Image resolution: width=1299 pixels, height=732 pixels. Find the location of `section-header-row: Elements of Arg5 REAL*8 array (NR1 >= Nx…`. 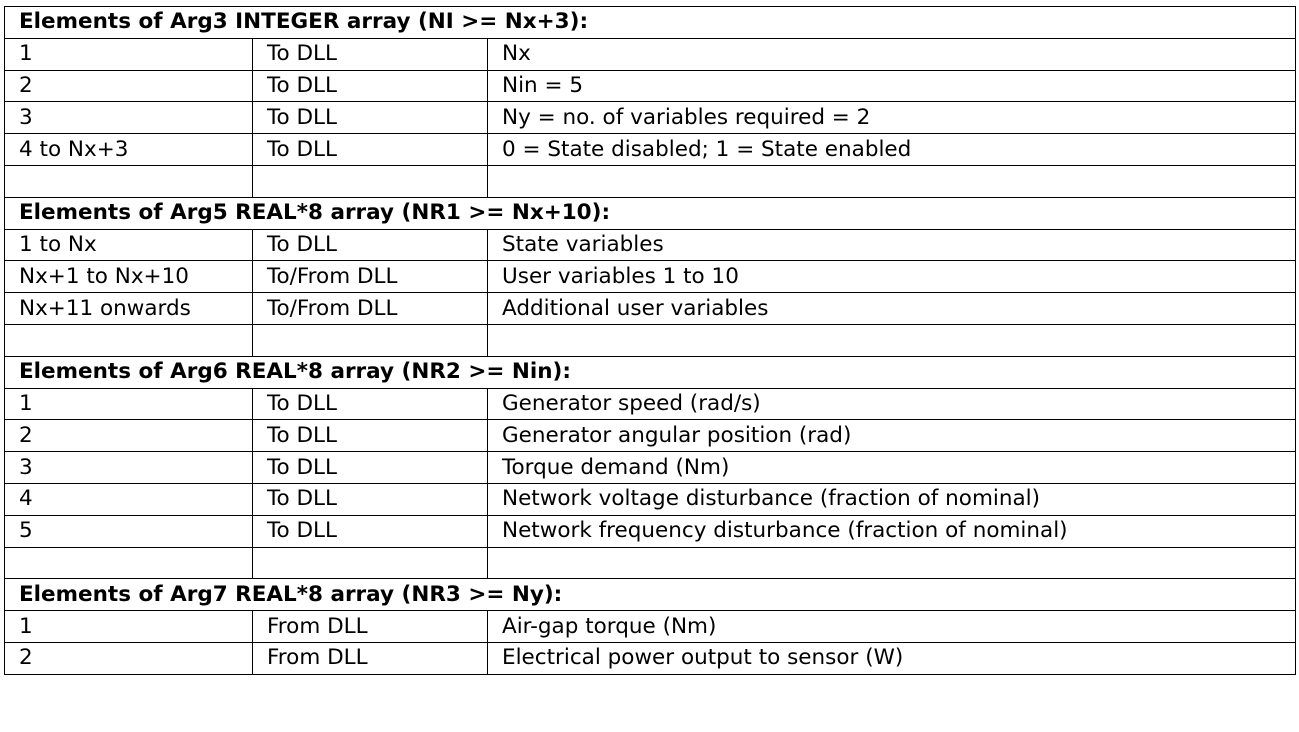

section-header-row: Elements of Arg5 REAL*8 array (NR1 >= Nx… is located at coordinates (650, 213).